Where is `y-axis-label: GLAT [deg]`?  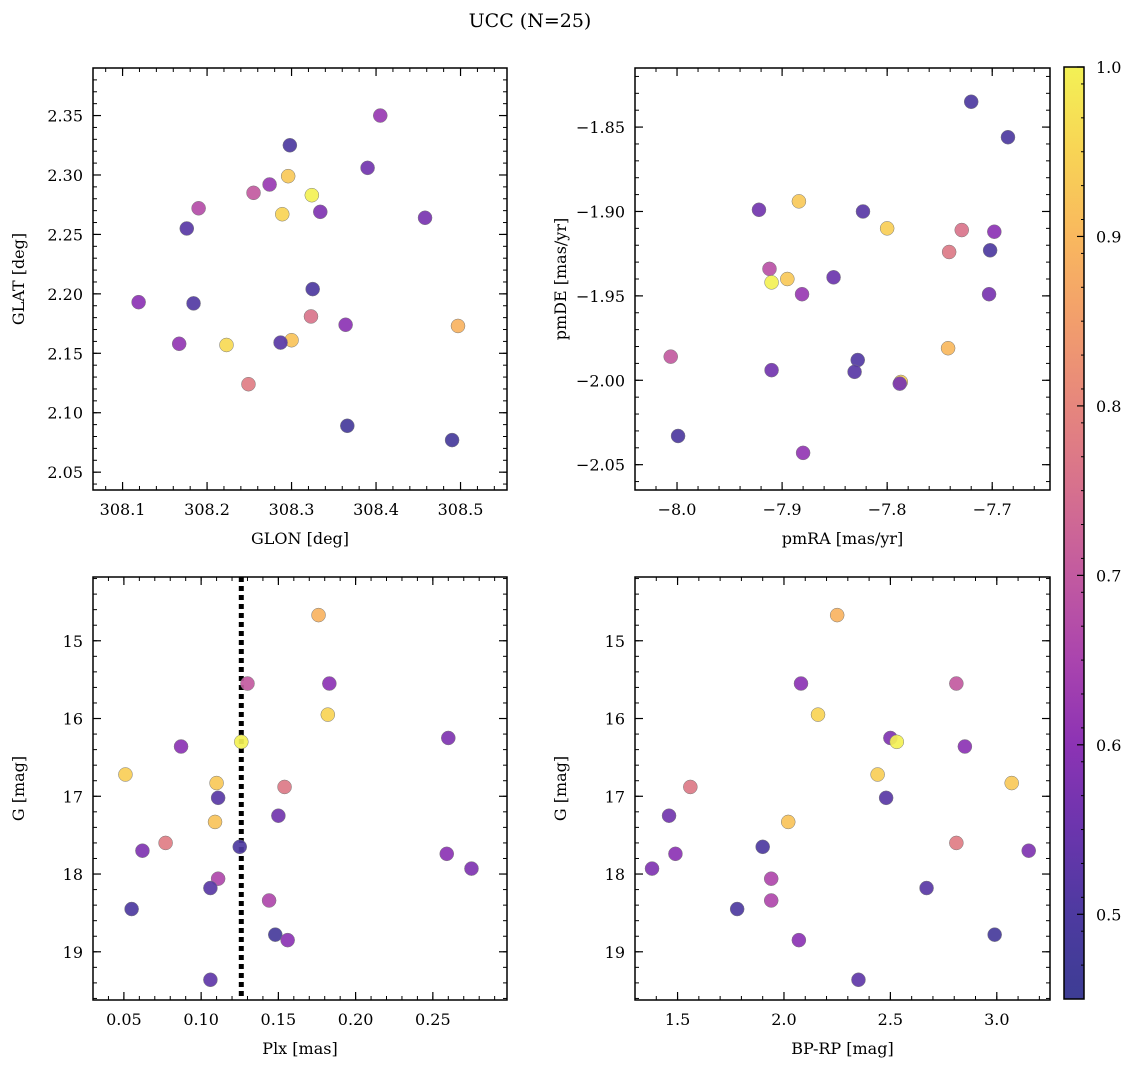 y-axis-label: GLAT [deg] is located at coordinates (18, 279).